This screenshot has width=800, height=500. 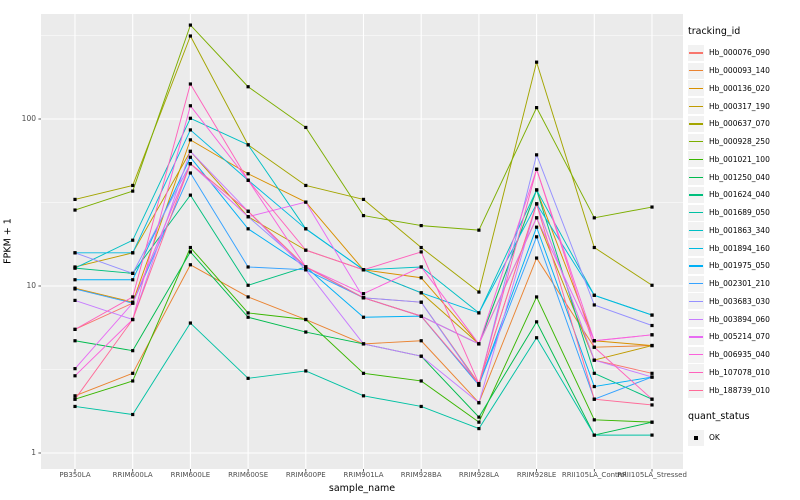 What do you see at coordinates (744, 231) in the screenshot?
I see `legend-item-Hb_001863_340: Hb_001863_340` at bounding box center [744, 231].